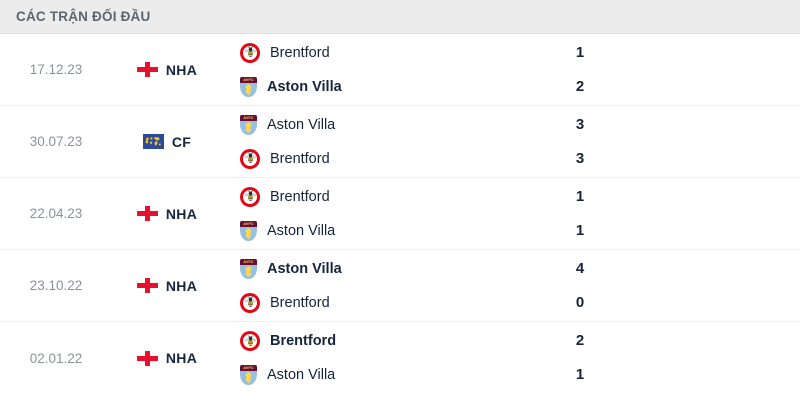  What do you see at coordinates (580, 124) in the screenshot?
I see `home-score: 3` at bounding box center [580, 124].